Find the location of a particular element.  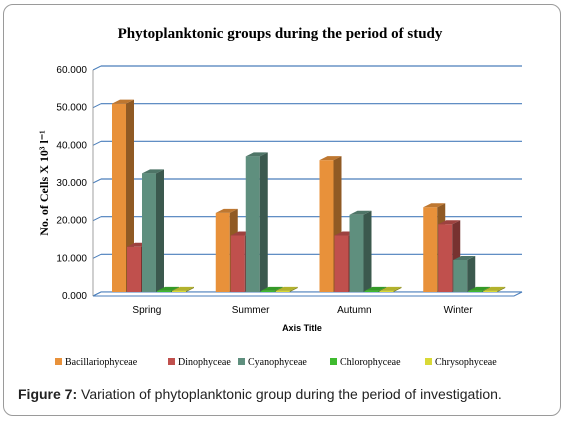

legend-item: Chrysophyceae is located at coordinates (461, 362).